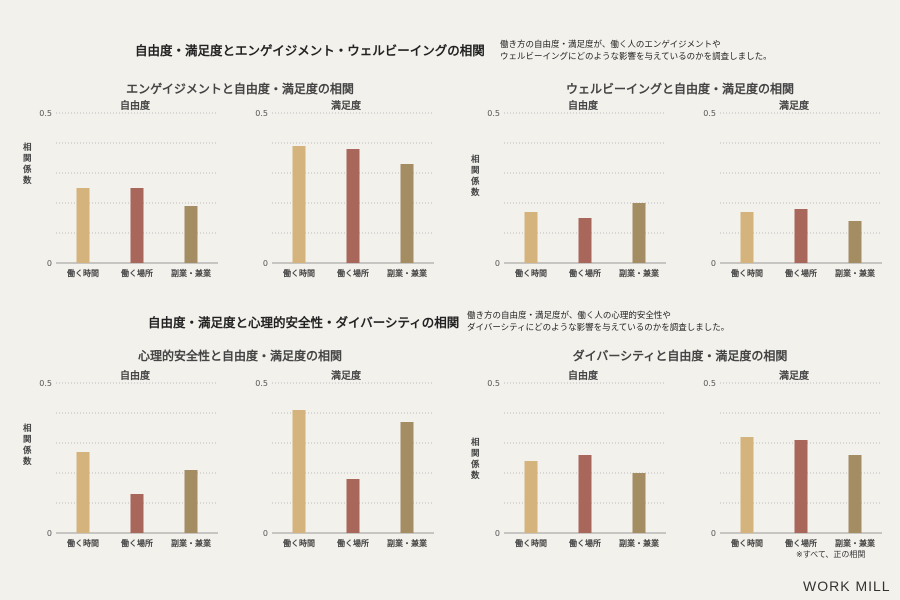  Describe the element at coordinates (240, 89) in the screenshot. I see `group-title-engagement: エンゲイジメントと自由度・満足度の相関` at that location.